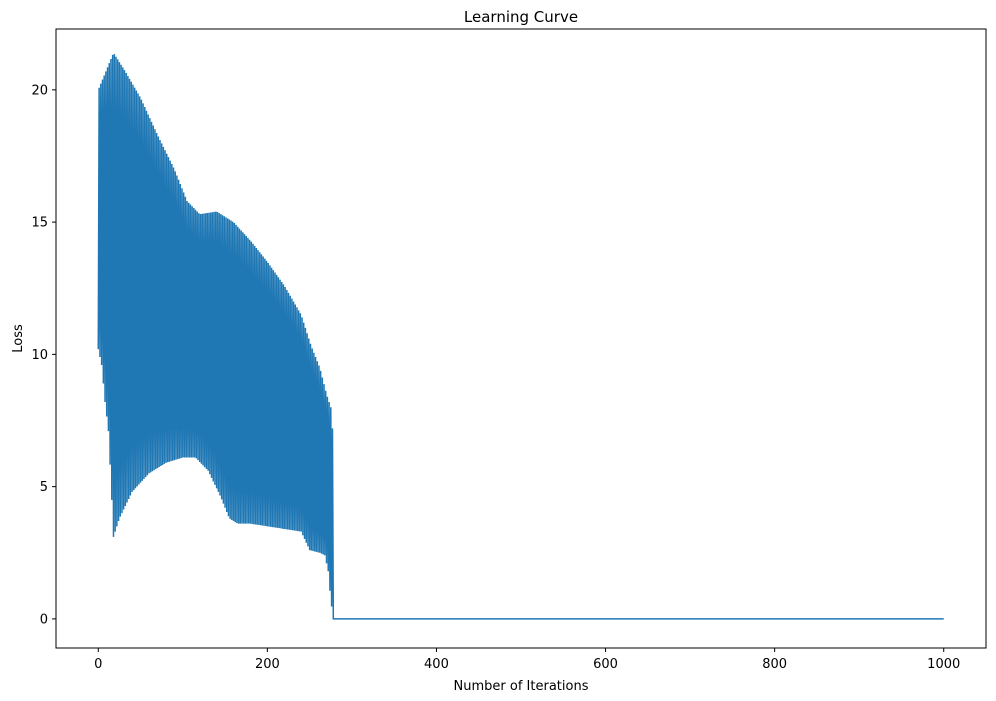 This screenshot has width=996, height=701. What do you see at coordinates (39, 90) in the screenshot?
I see `y-tick-label: 20` at bounding box center [39, 90].